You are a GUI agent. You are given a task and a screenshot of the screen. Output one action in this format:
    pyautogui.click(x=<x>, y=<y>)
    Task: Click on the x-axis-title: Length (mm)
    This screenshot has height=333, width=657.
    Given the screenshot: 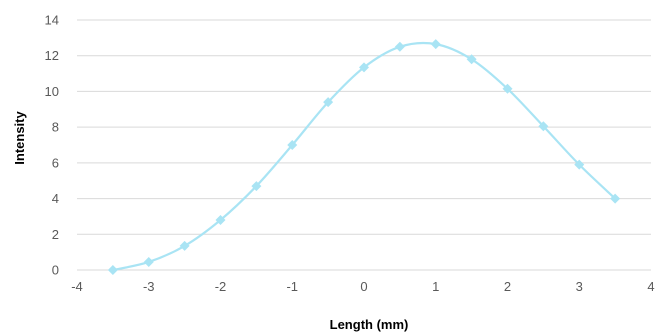 What is the action you would take?
    pyautogui.click(x=369, y=324)
    